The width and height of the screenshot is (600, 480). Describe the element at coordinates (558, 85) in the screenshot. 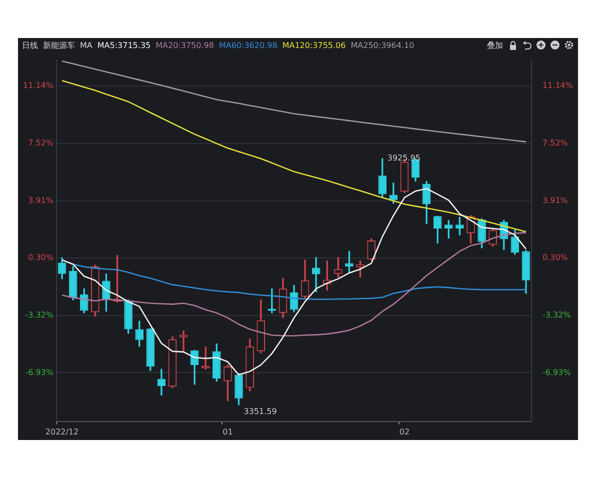

I see `y2-tick-label: 11.14%` at that location.